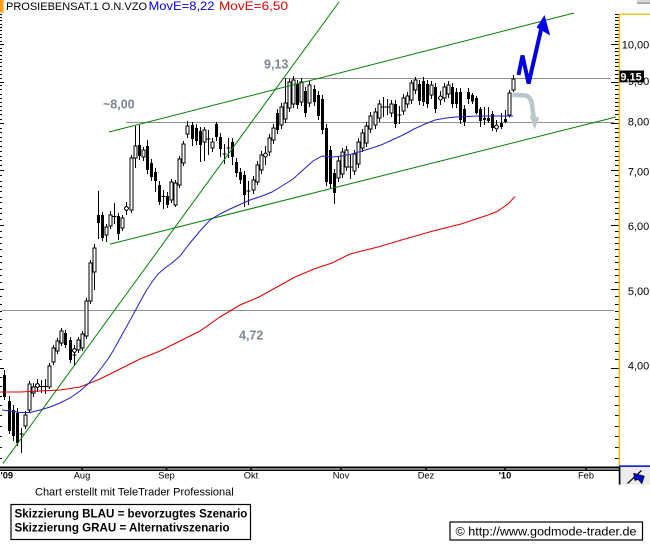 This screenshot has height=550, width=650. I want to click on svg-text: 7,00, so click(638, 173).